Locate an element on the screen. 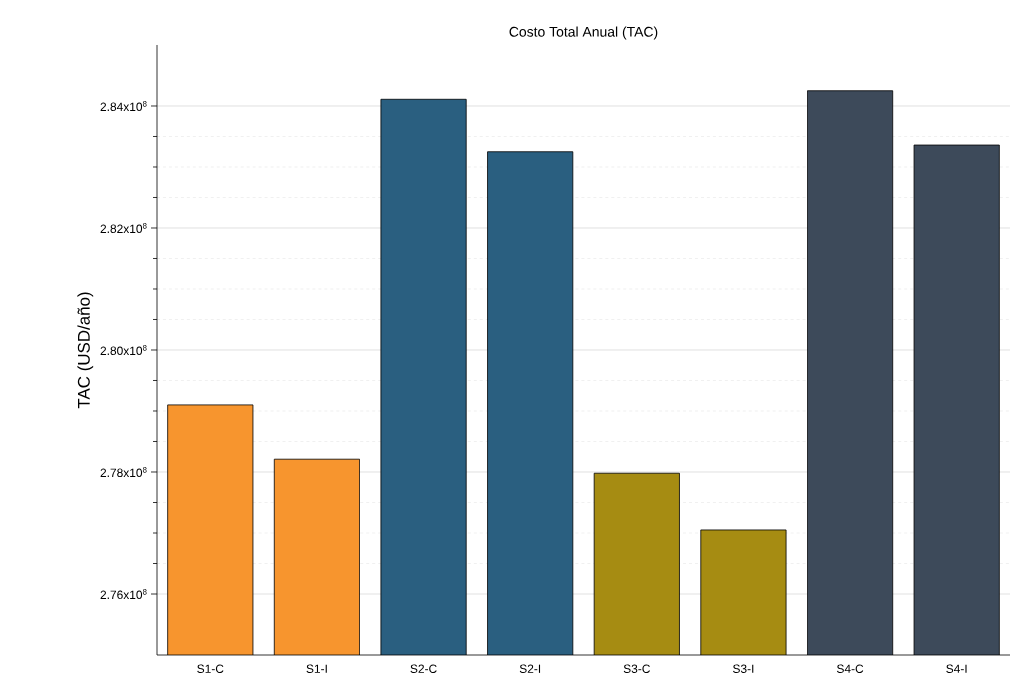 The image size is (1013, 694). x-tick-label: S2-C is located at coordinates (423, 668).